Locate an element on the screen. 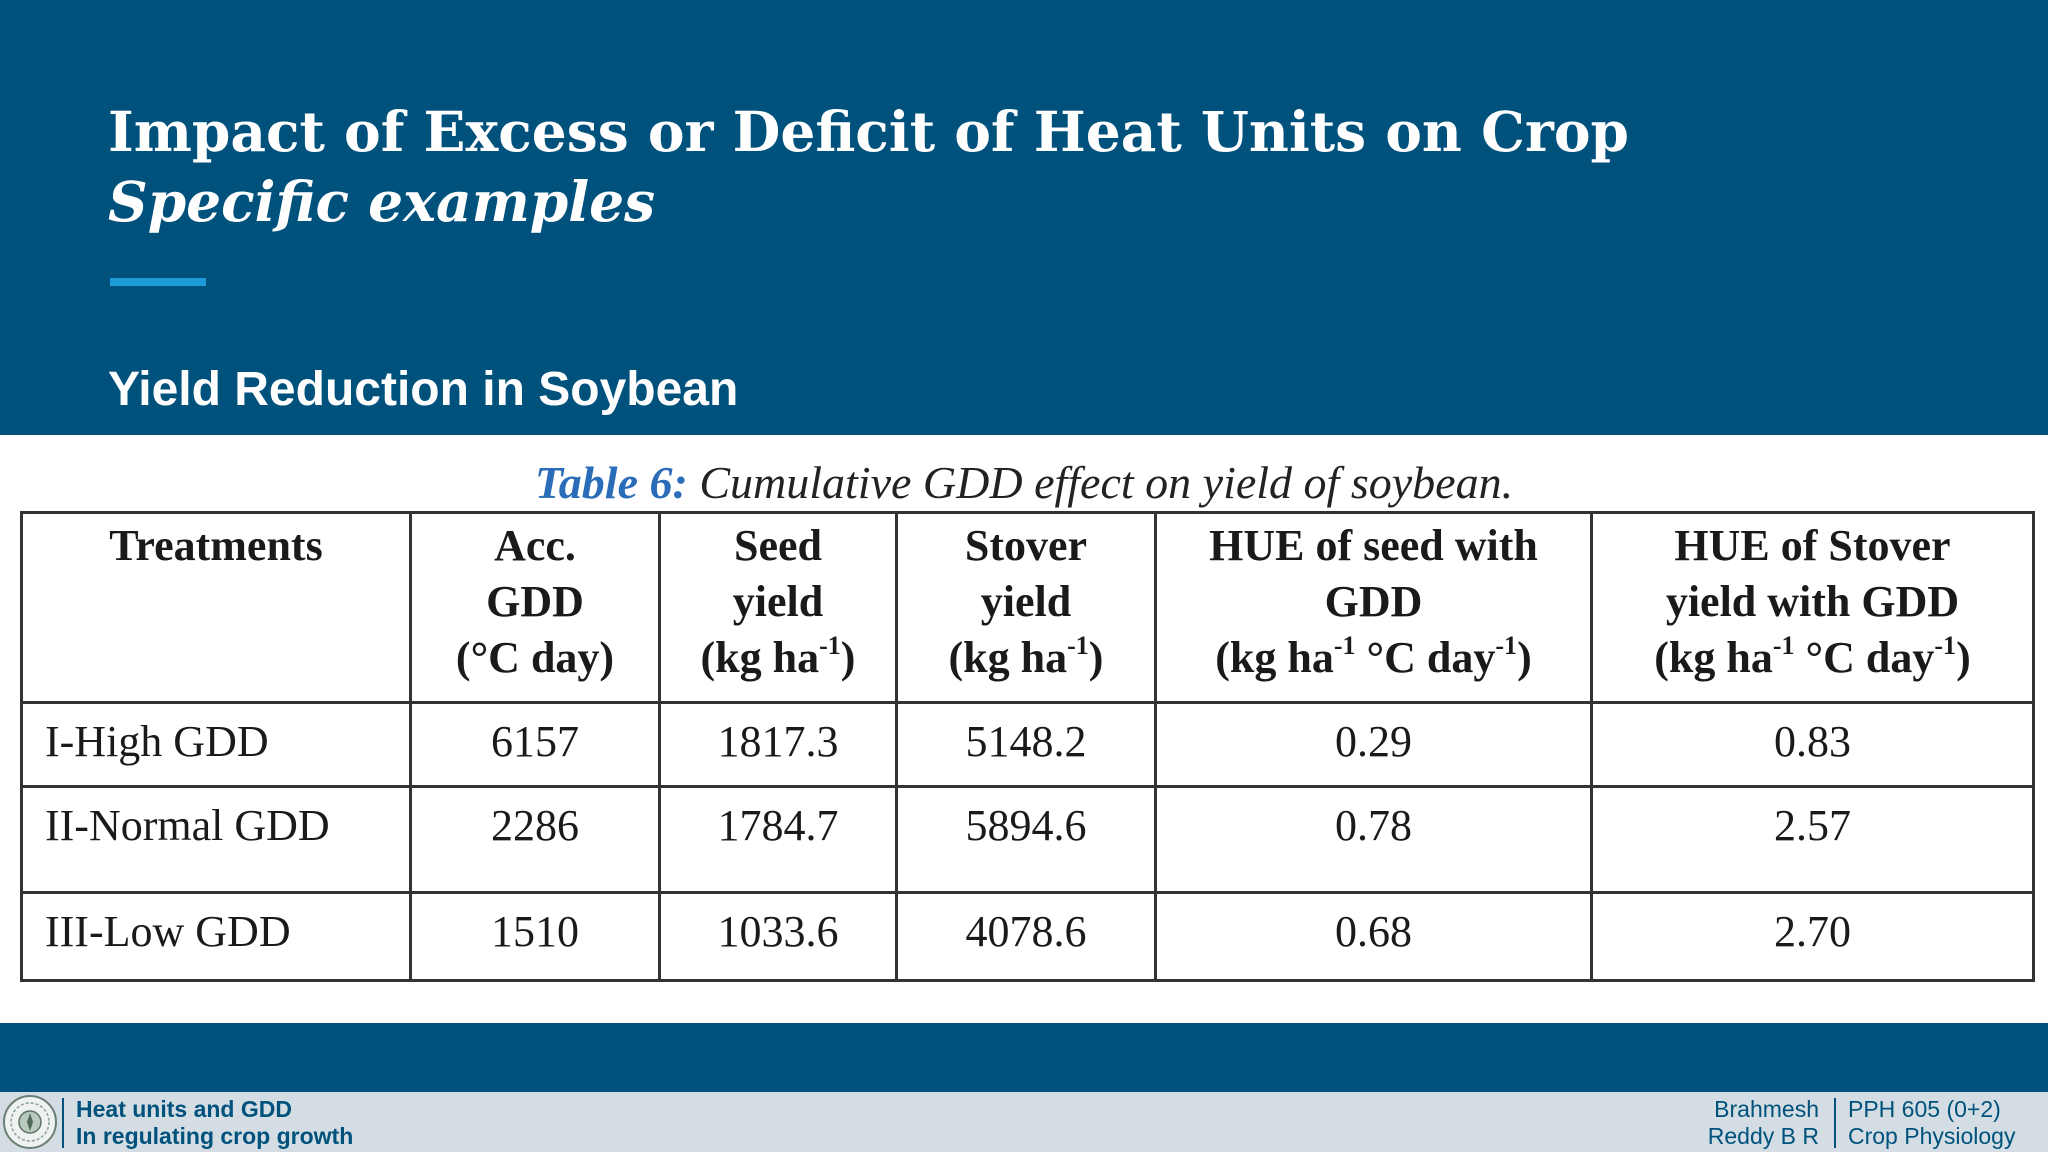 This screenshot has width=2048, height=1152. footer-author: Brahmesh Reddy B R is located at coordinates (1763, 1123).